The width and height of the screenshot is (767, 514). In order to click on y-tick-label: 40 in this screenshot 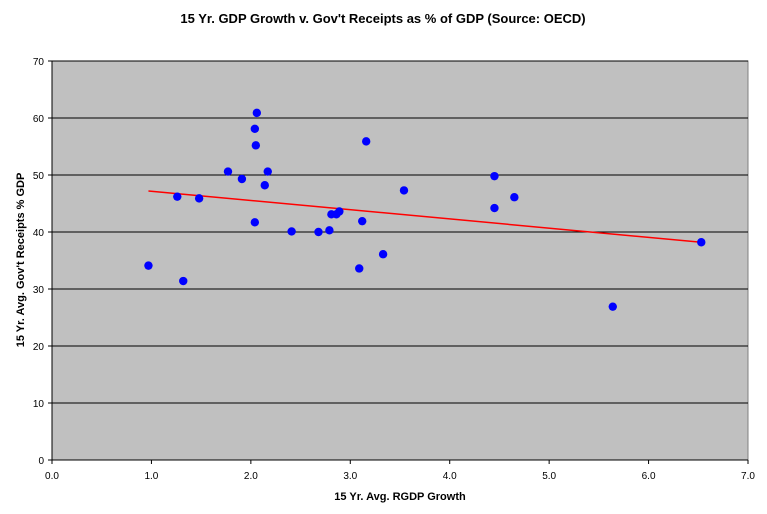, I will do `click(39, 233)`.